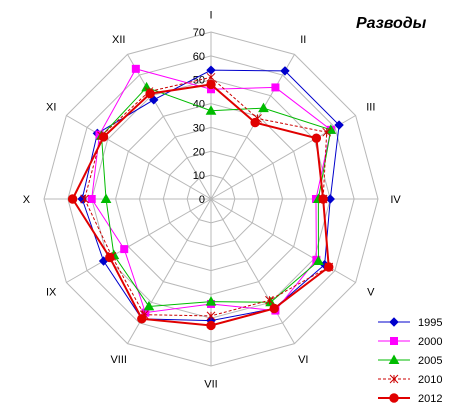  What do you see at coordinates (371, 292) in the screenshot?
I see `category-label: V` at bounding box center [371, 292].